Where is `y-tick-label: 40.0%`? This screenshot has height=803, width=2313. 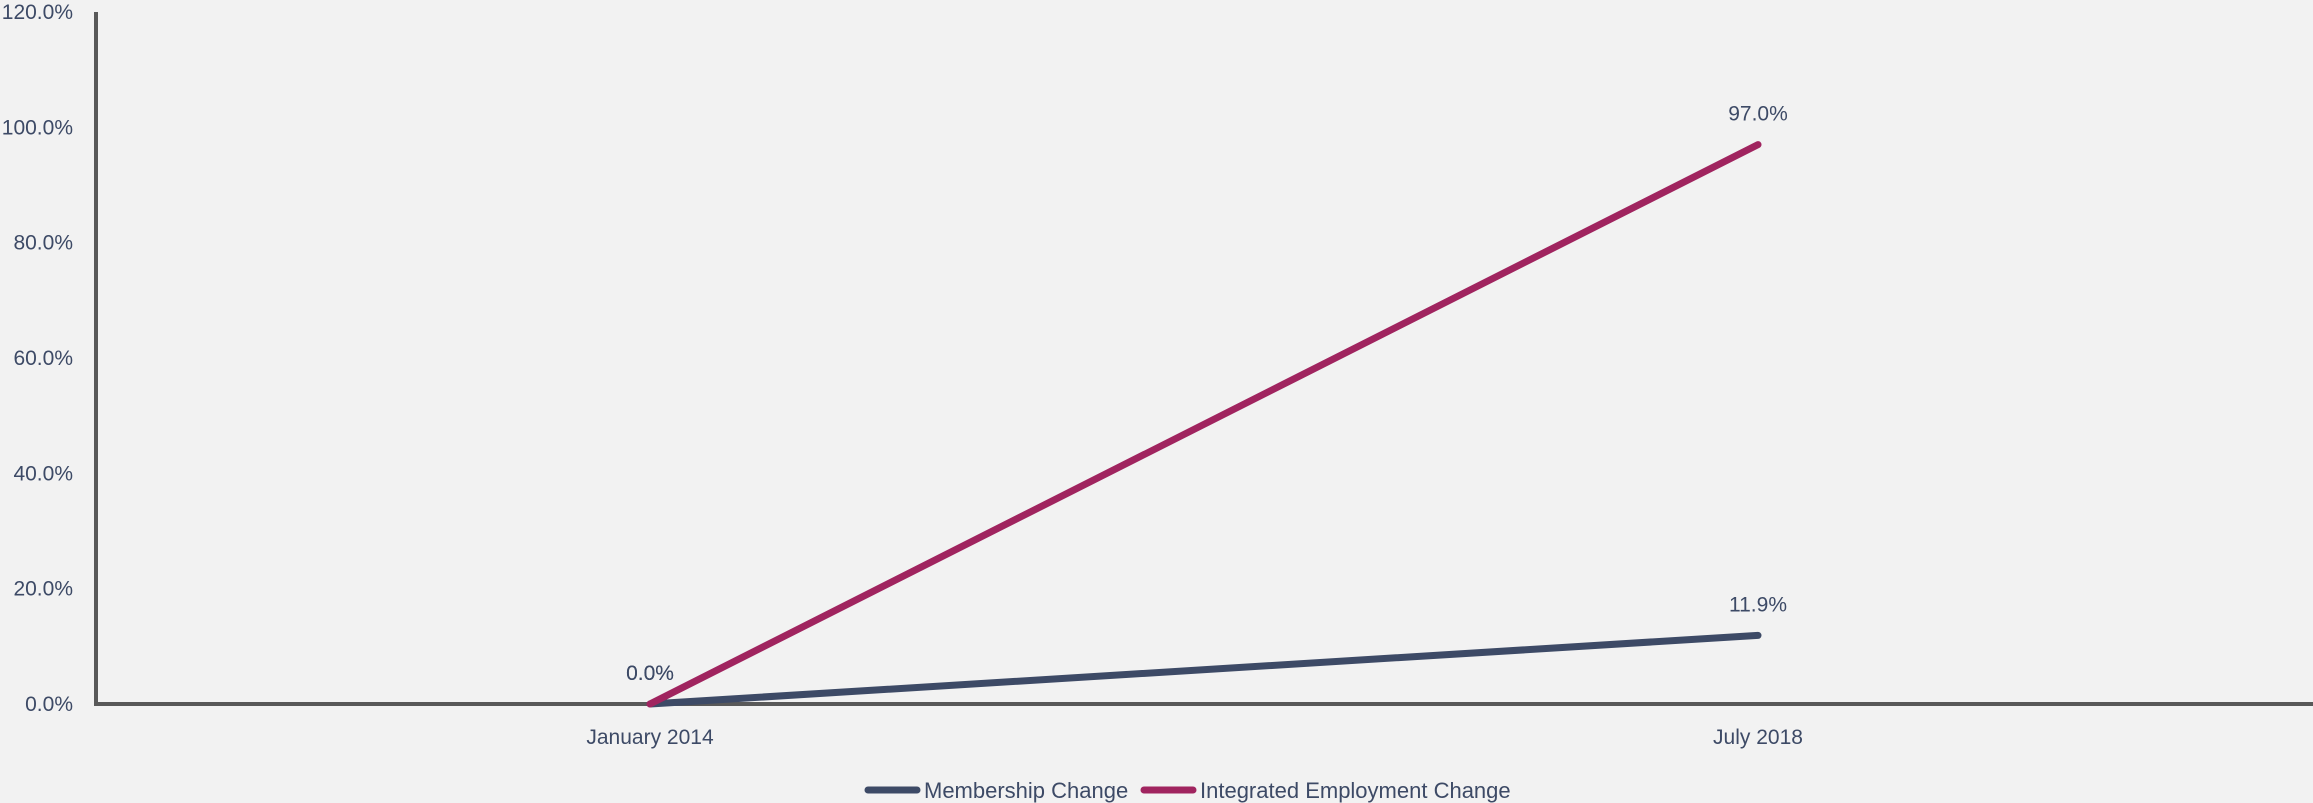
y-tick-label: 40.0% is located at coordinates (43, 473).